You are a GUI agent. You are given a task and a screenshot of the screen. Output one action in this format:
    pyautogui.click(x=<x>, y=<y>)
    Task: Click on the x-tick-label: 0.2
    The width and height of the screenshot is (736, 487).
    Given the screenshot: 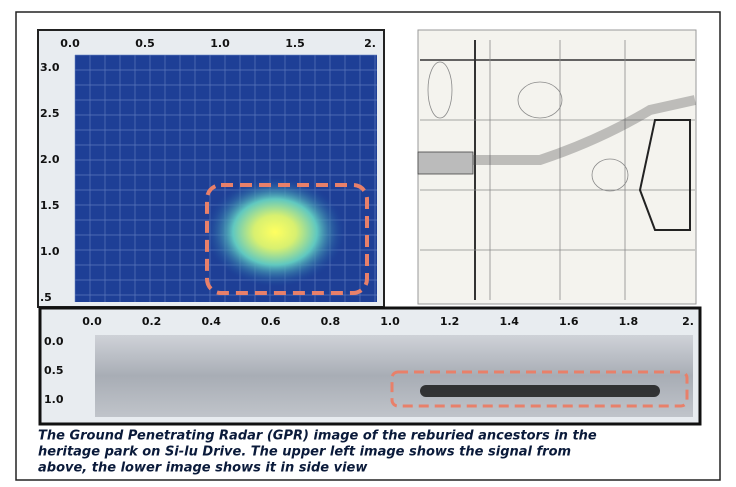 What is the action you would take?
    pyautogui.click(x=152, y=321)
    